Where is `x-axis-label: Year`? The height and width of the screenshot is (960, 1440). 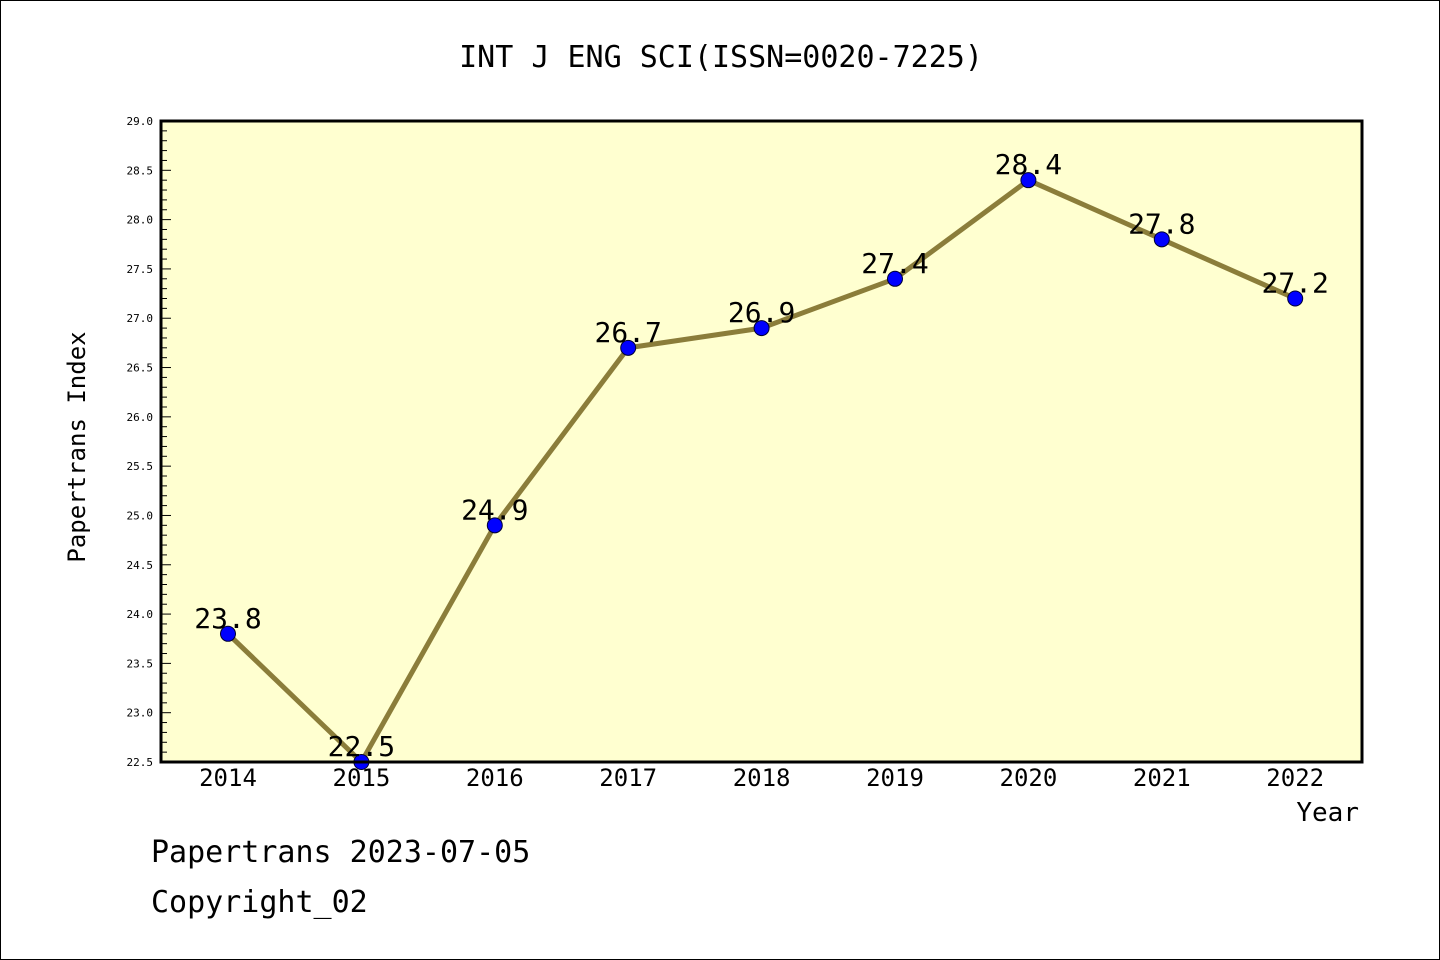
x-axis-label: Year is located at coordinates (1327, 813).